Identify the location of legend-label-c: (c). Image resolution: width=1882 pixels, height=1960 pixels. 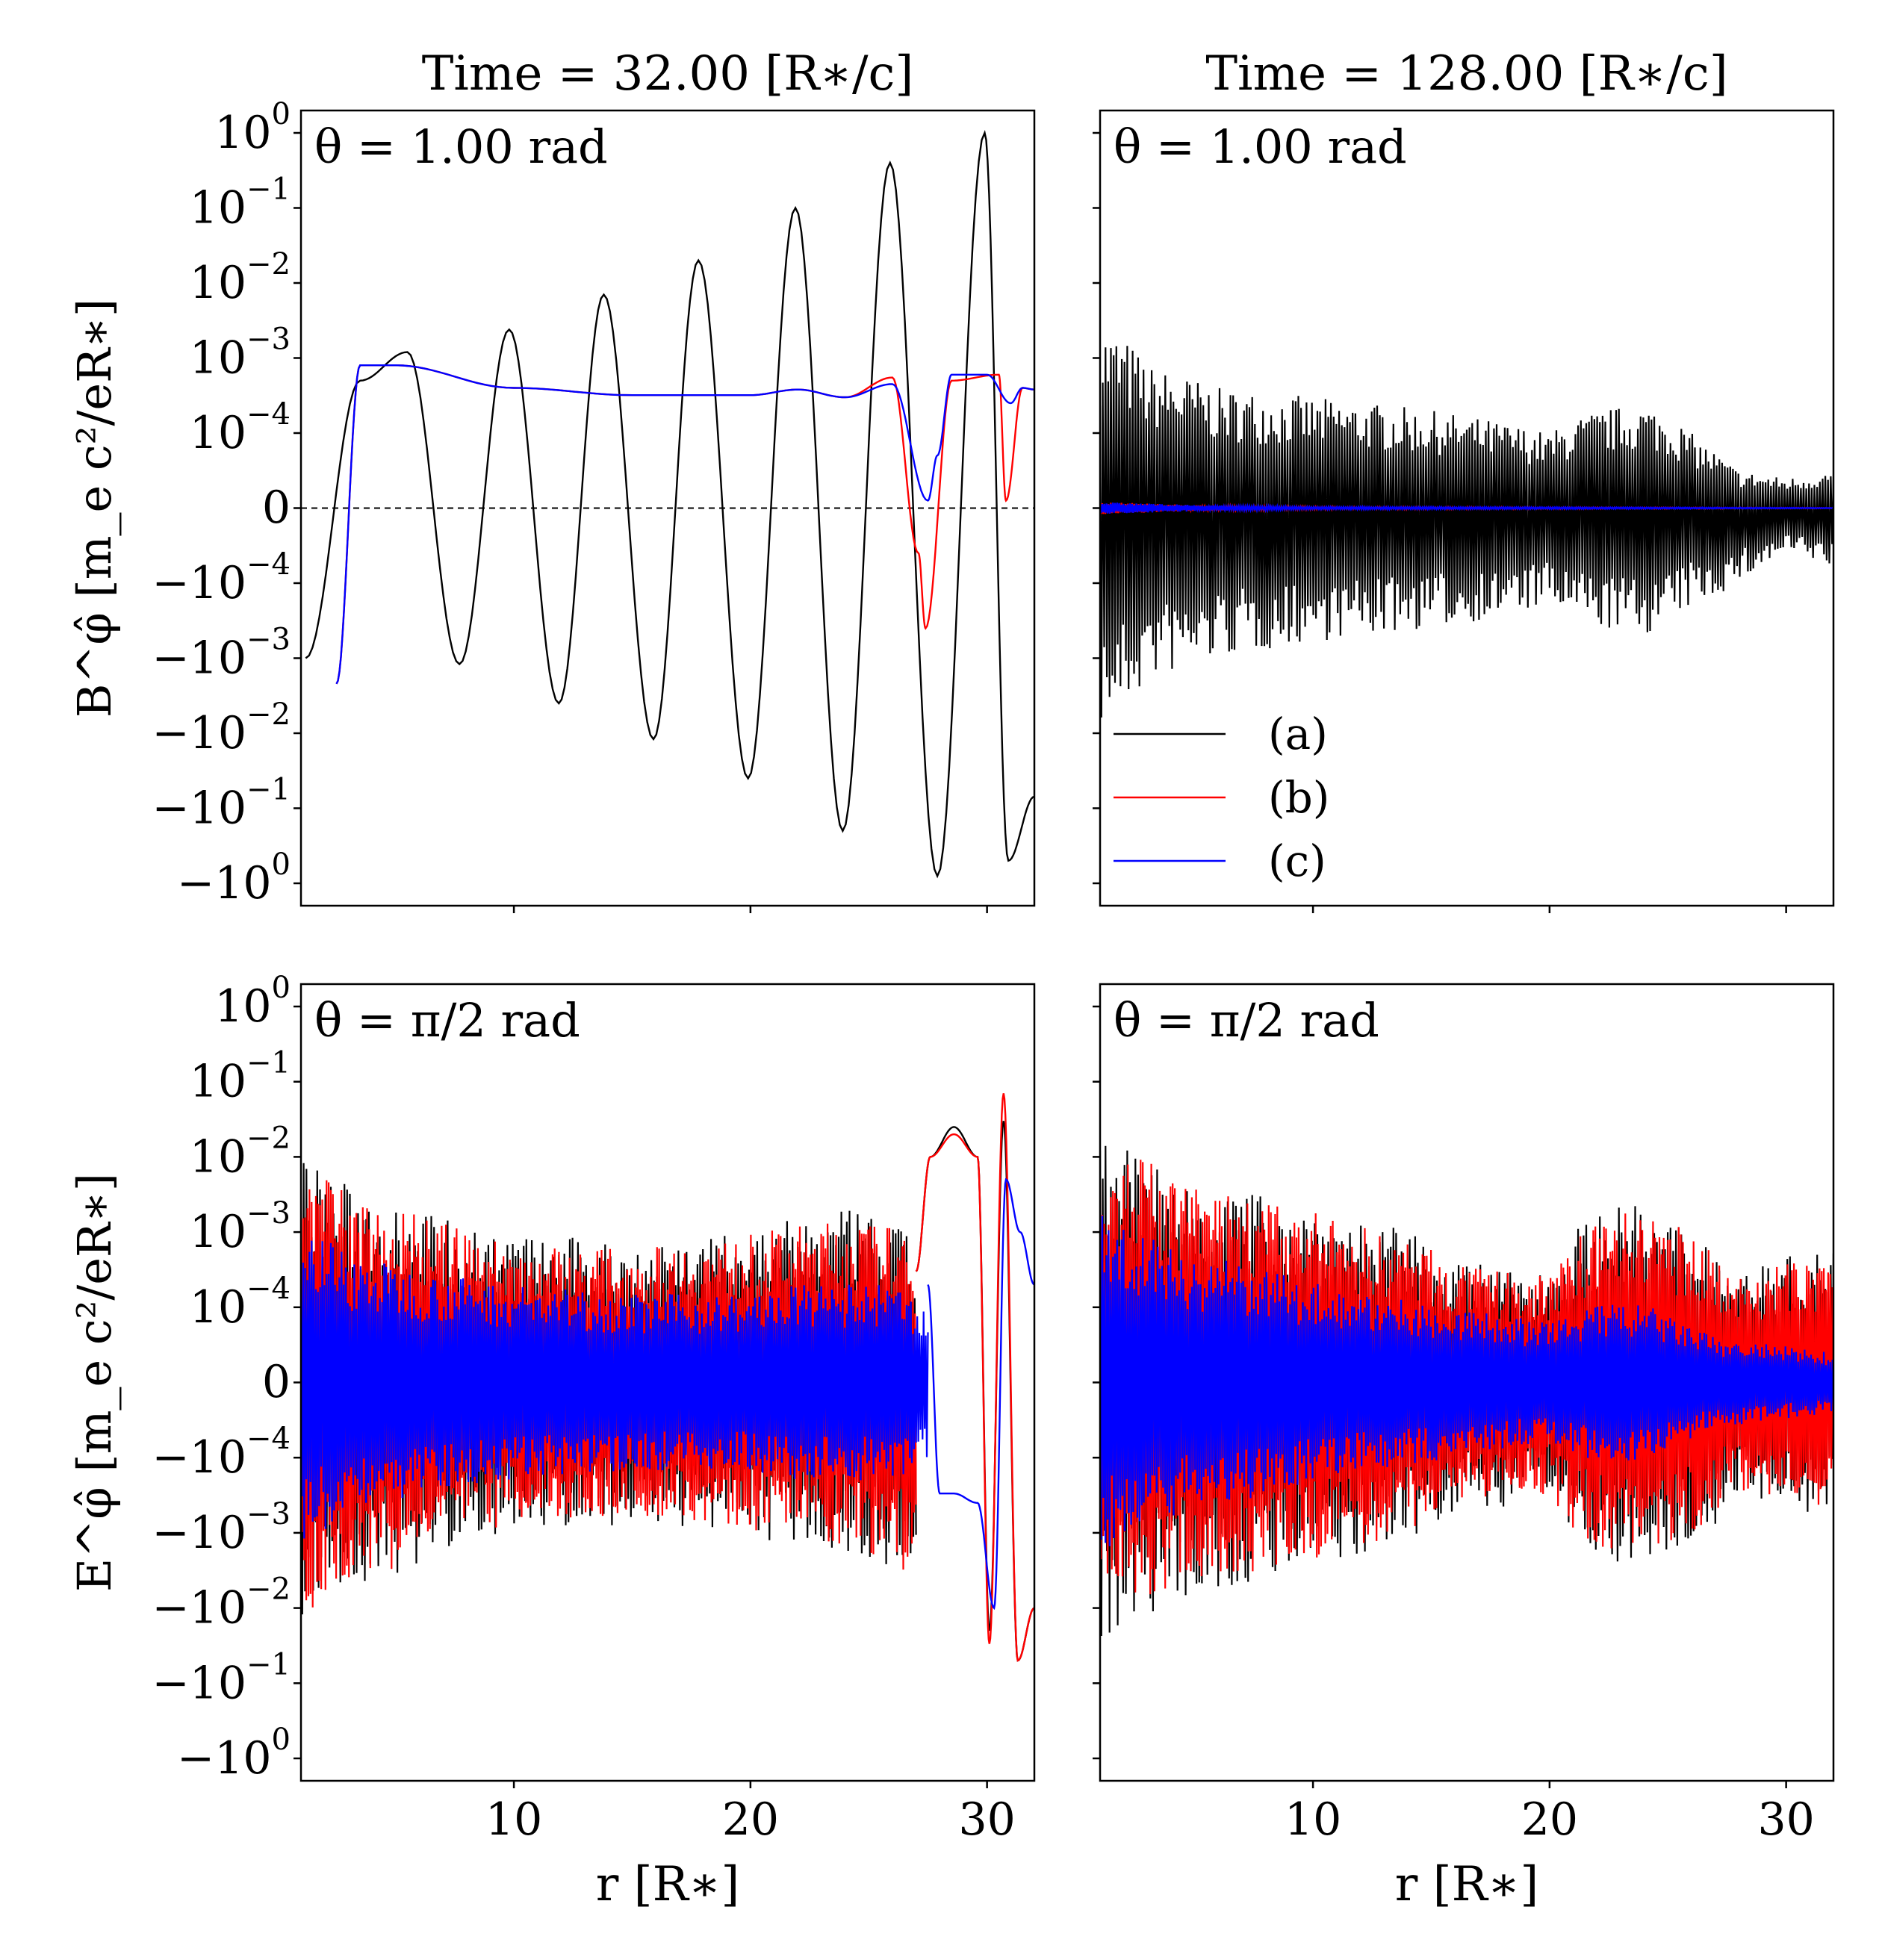
(1297, 861).